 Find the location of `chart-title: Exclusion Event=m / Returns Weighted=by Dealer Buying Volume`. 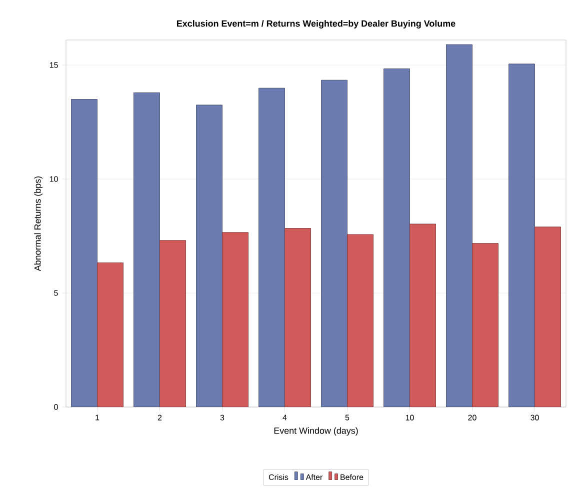

chart-title: Exclusion Event=m / Returns Weighted=by Dealer Buying Volume is located at coordinates (316, 24).